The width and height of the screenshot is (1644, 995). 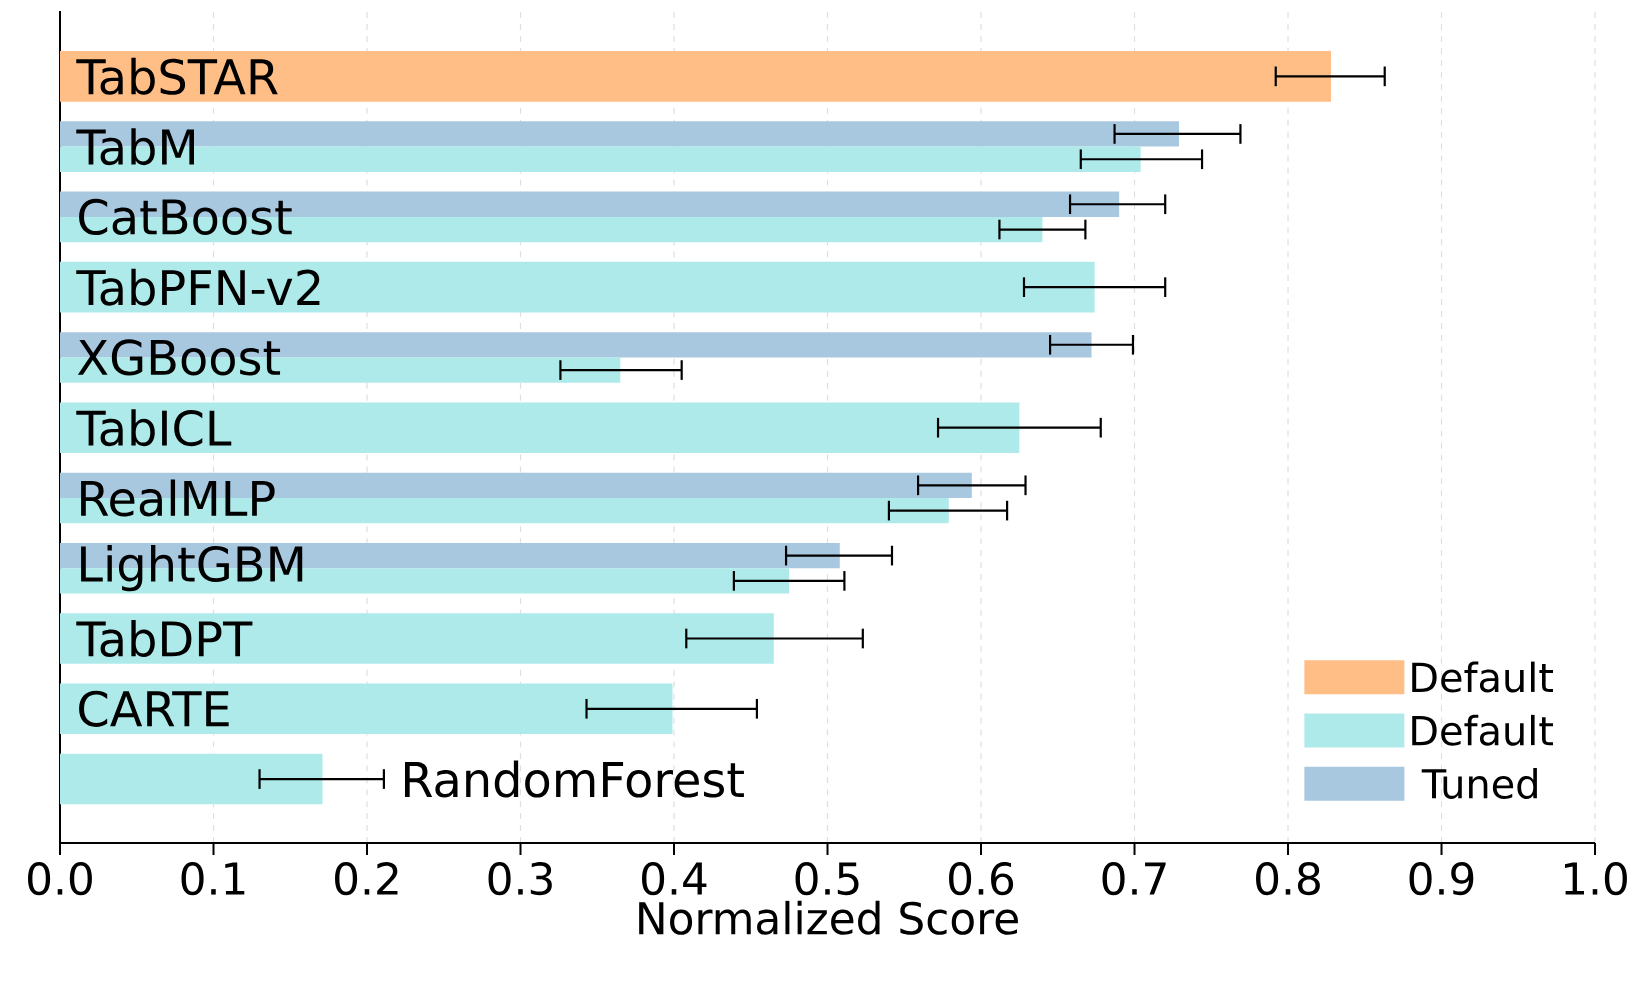 I want to click on y-tick-label: LightGBM, so click(x=192, y=568).